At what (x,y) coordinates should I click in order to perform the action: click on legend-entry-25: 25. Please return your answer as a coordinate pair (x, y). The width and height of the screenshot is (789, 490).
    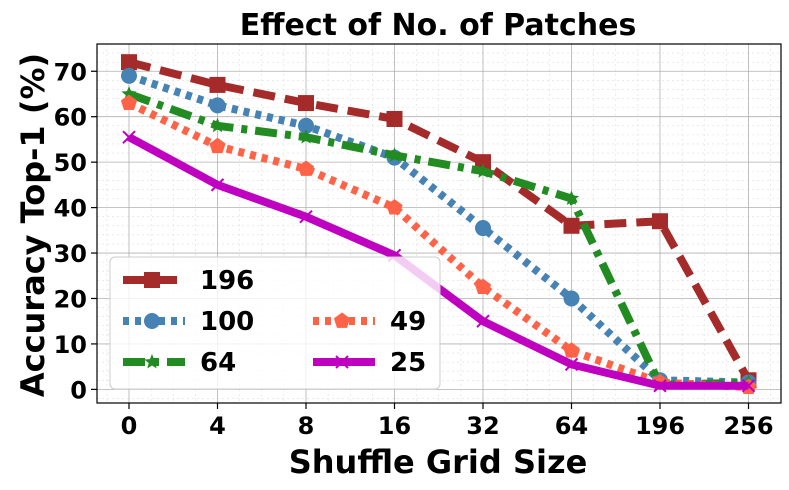
    Looking at the image, I should click on (369, 363).